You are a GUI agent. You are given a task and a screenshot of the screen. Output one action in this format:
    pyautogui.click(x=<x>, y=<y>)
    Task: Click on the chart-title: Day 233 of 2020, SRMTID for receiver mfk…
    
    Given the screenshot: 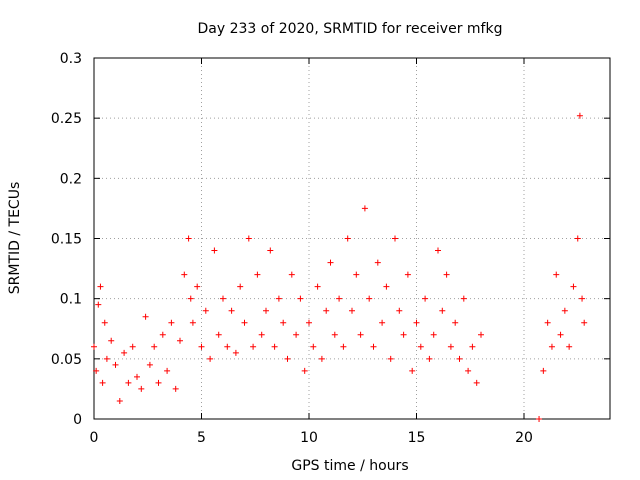 What is the action you would take?
    pyautogui.click(x=350, y=29)
    